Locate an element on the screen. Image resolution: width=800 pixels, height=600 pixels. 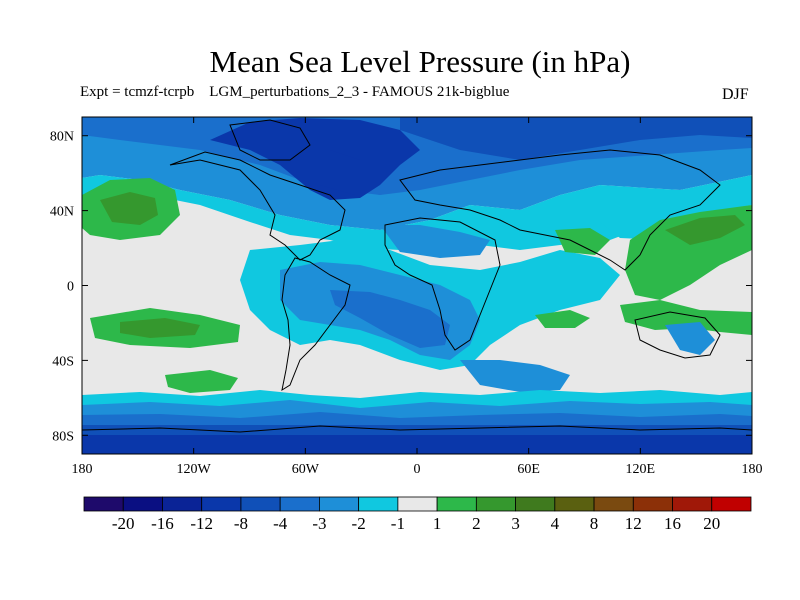
colorbar-label: -1 is located at coordinates (398, 523).